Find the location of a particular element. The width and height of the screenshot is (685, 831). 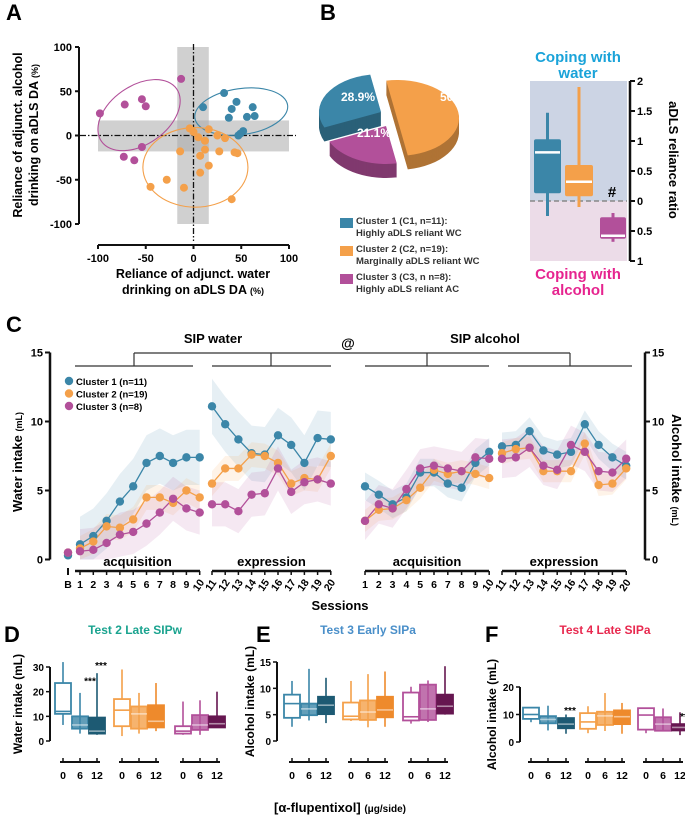

x-tick-label: 0 is located at coordinates (193, 259).